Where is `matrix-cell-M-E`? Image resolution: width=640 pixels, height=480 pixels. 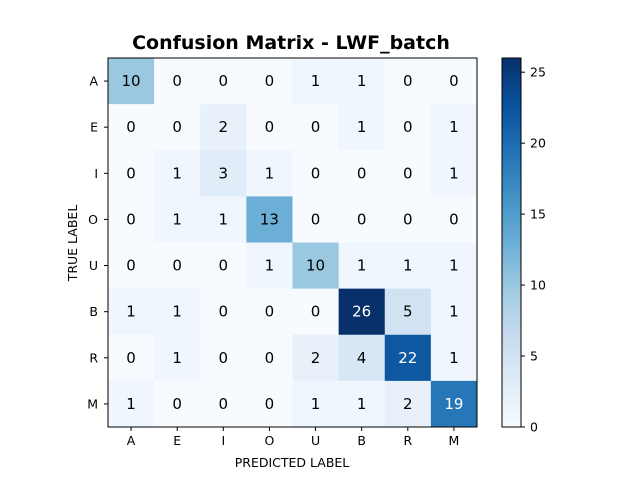
matrix-cell-M-E is located at coordinates (177, 404).